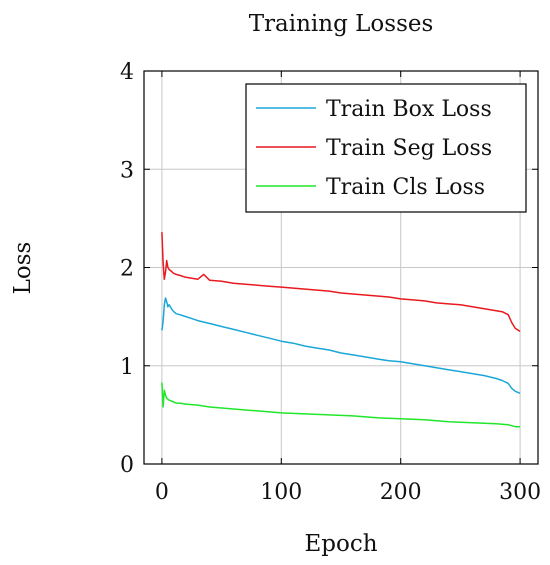 The width and height of the screenshot is (550, 565). Describe the element at coordinates (127, 465) in the screenshot. I see `y-tick-label: 0` at that location.